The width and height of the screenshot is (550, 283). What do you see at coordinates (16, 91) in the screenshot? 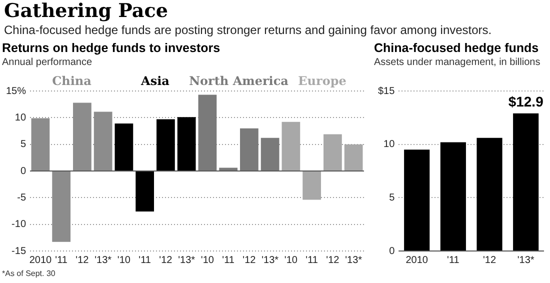
I see `y-tick-label: 15%` at bounding box center [16, 91].